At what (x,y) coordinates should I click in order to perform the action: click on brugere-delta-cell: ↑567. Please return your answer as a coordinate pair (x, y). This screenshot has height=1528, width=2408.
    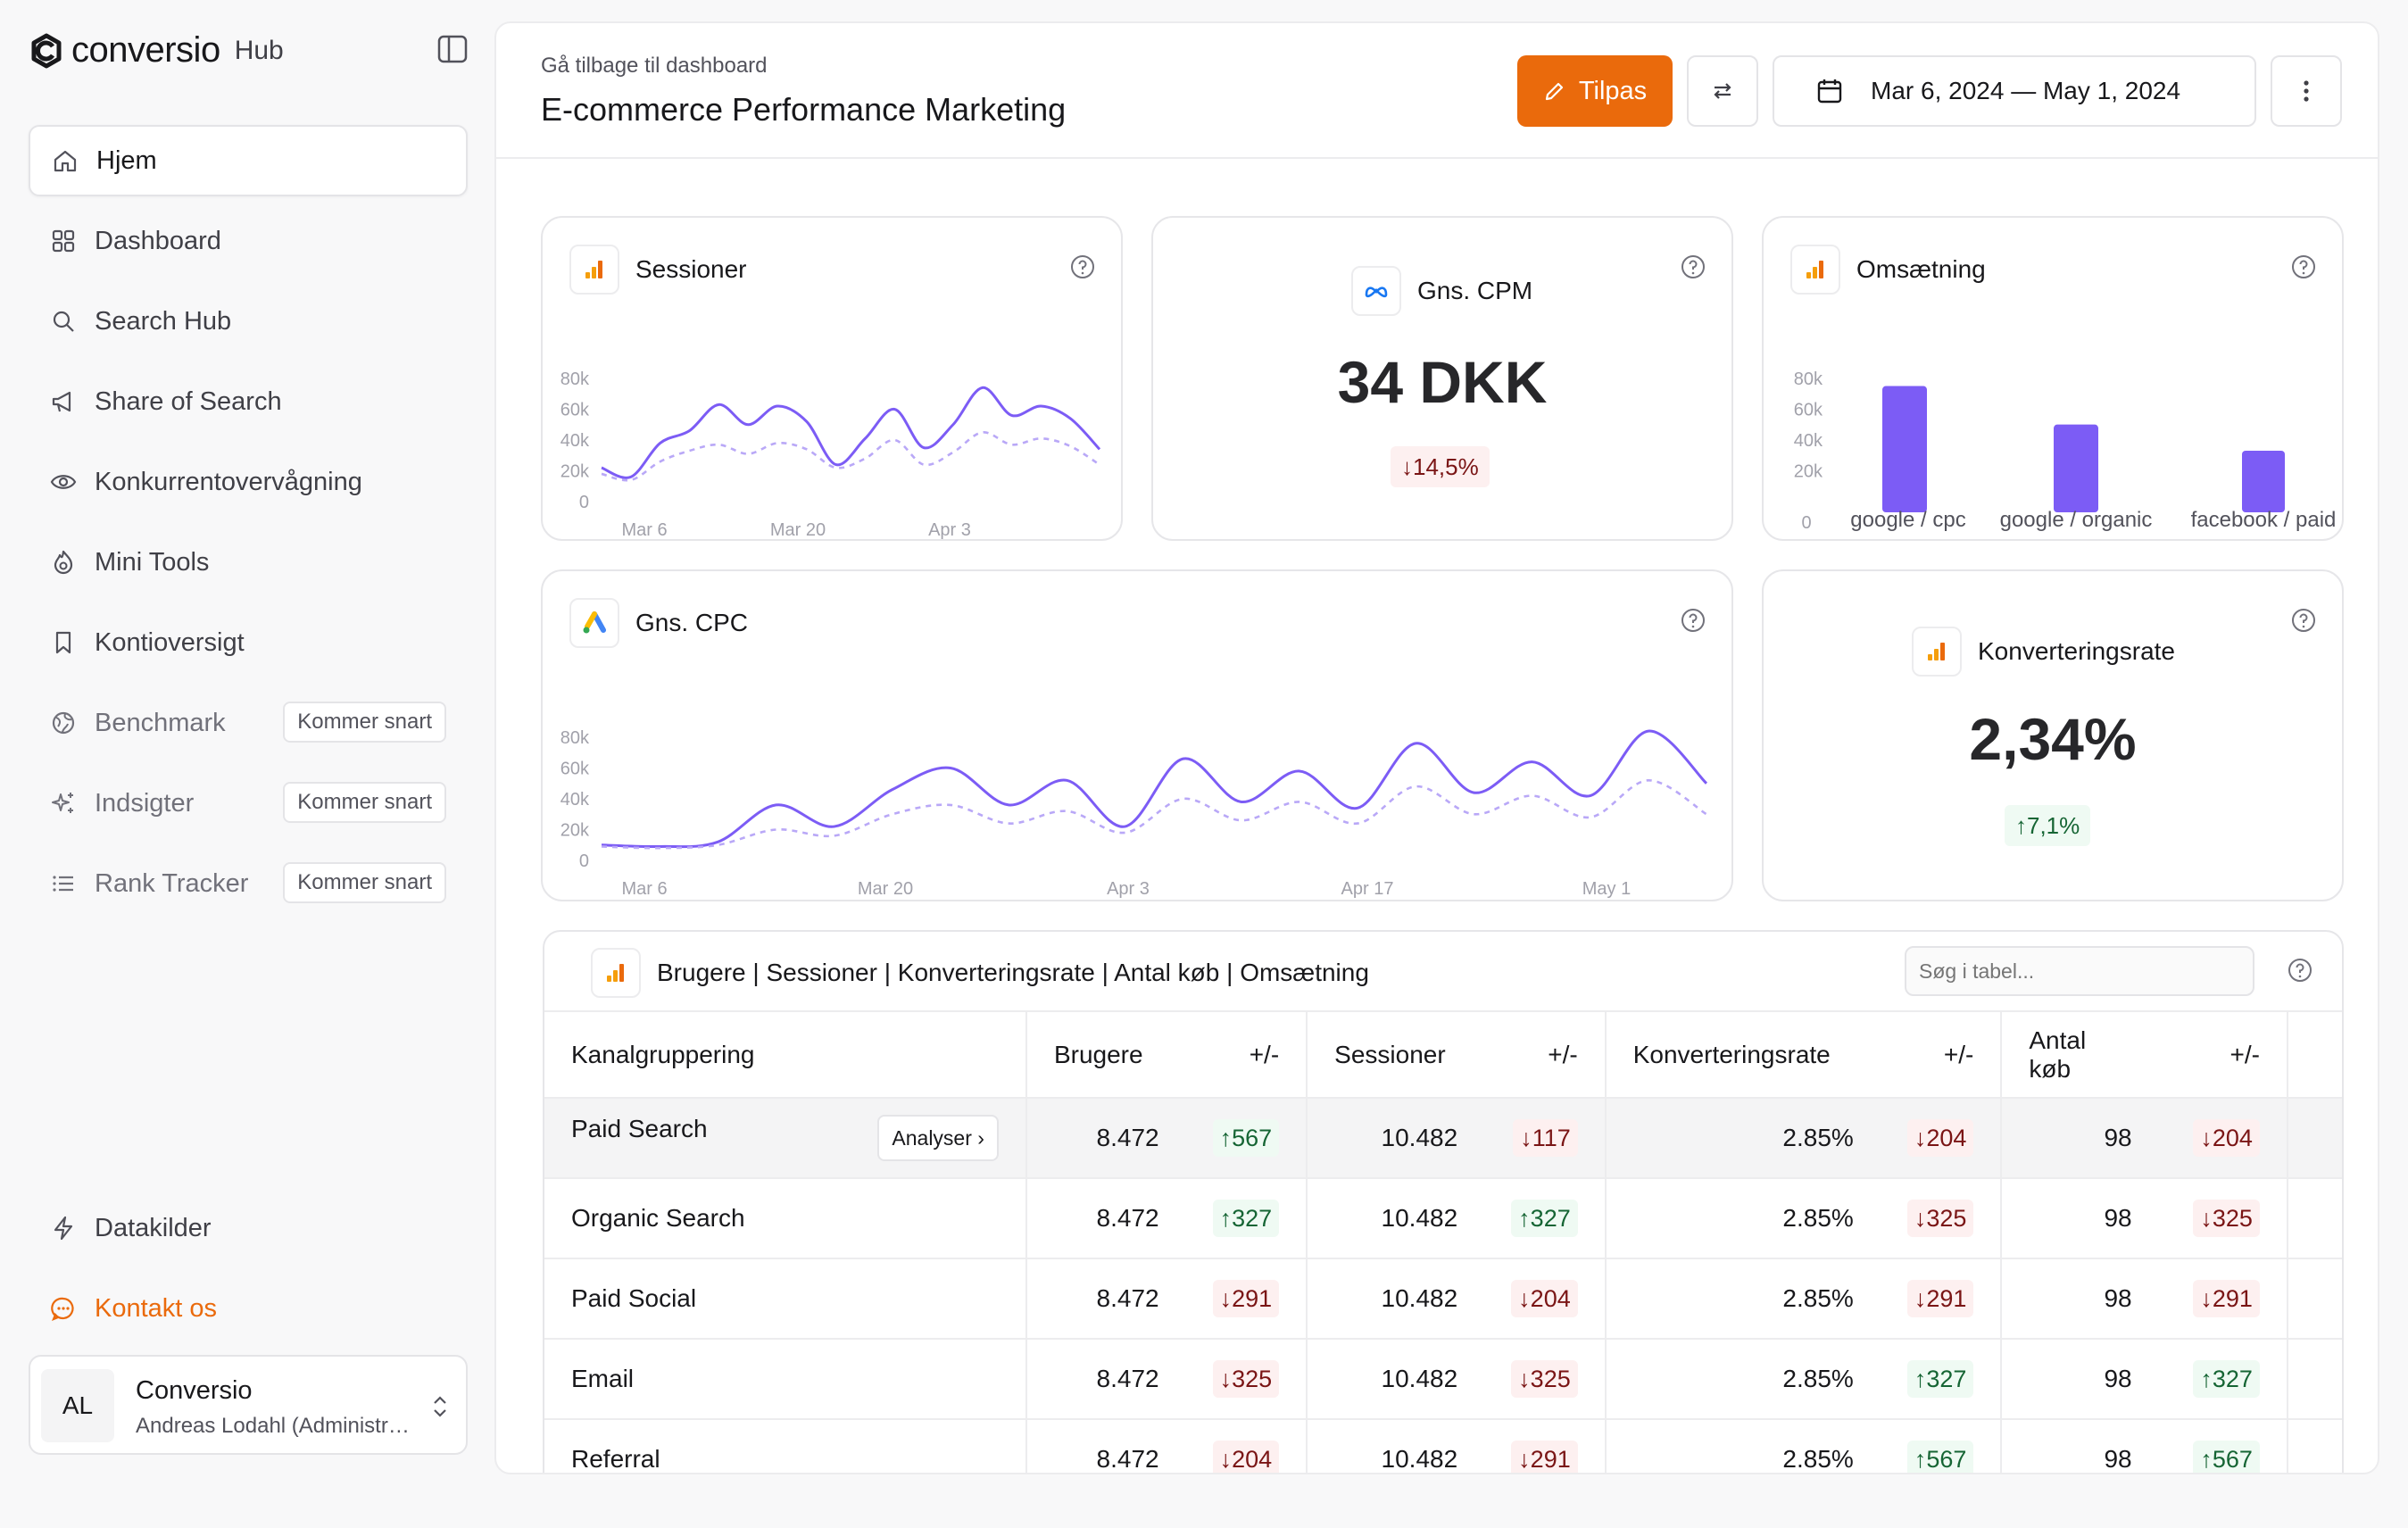
    Looking at the image, I should click on (1246, 1138).